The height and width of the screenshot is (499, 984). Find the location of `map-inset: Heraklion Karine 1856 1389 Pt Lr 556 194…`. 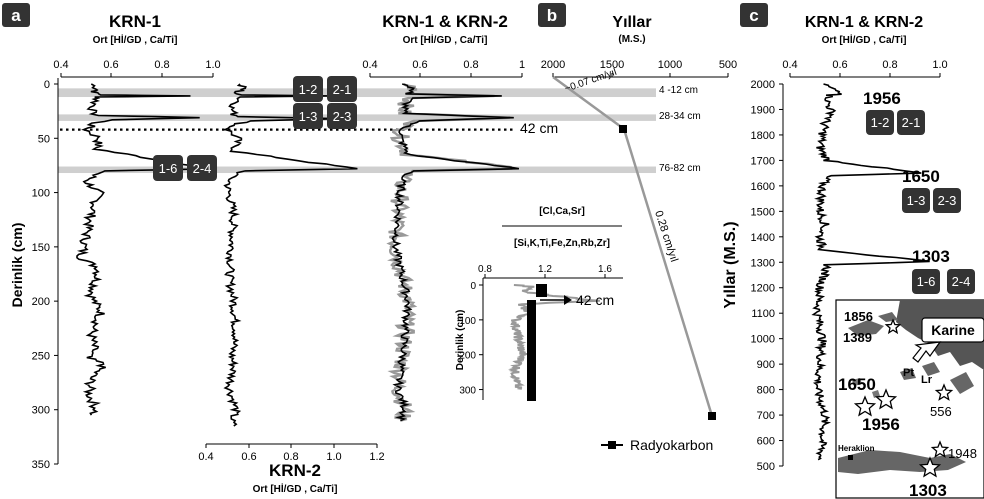

map-inset: Heraklion Karine 1856 1389 Pt Lr 556 194… is located at coordinates (909, 399).